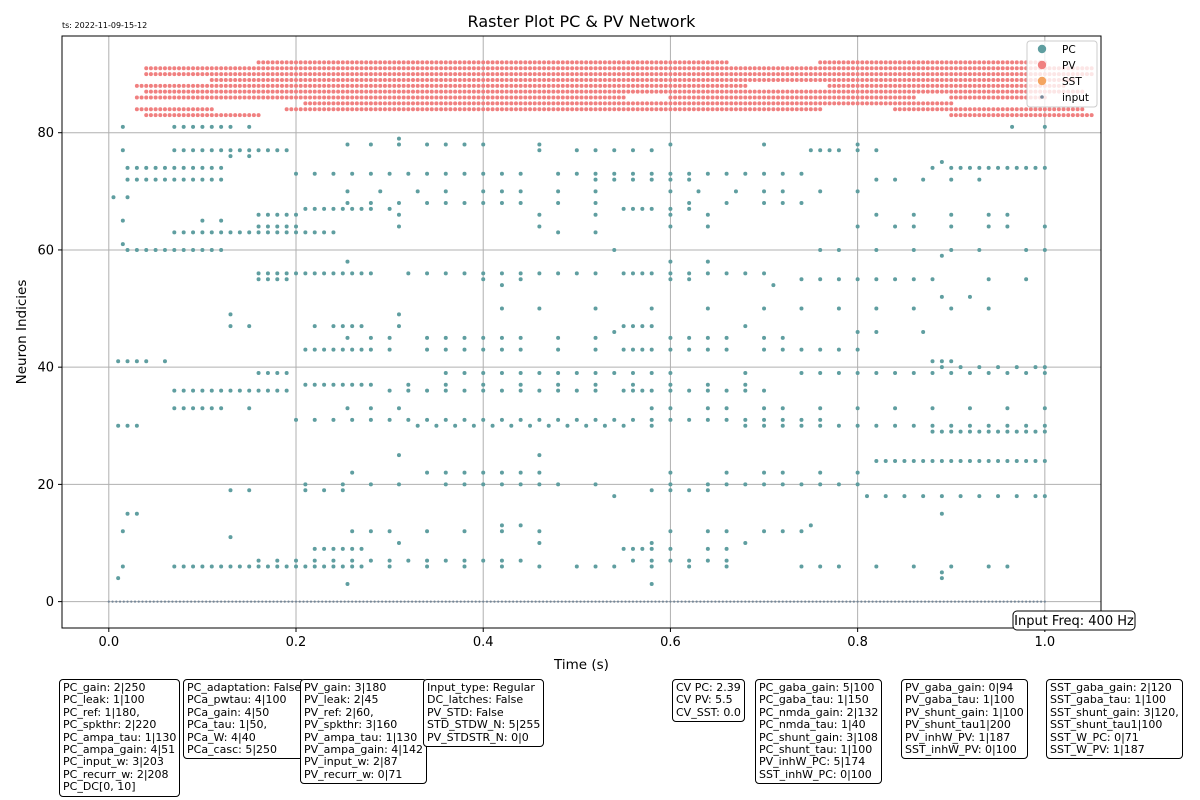 The image size is (1200, 800). I want to click on legend-label-sst: SST, so click(1072, 82).